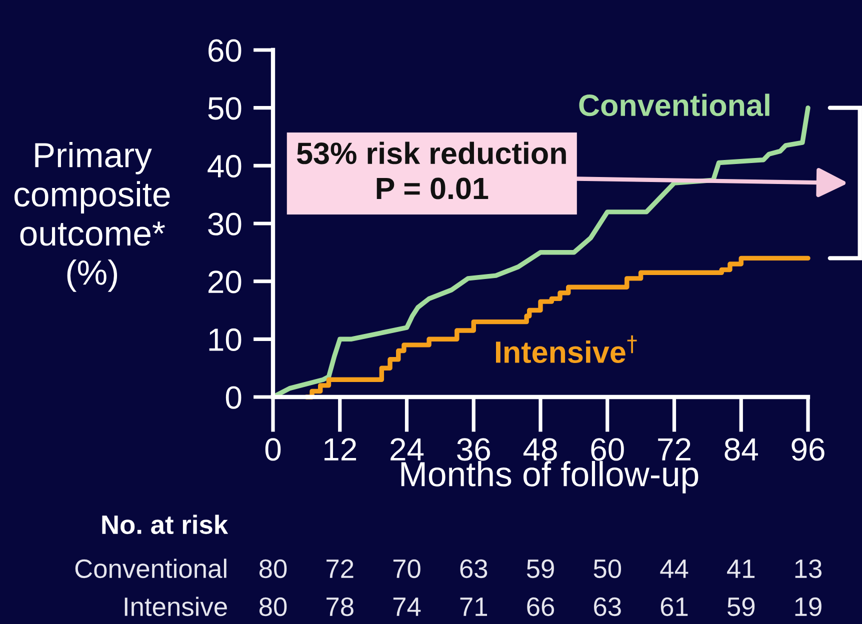 The width and height of the screenshot is (862, 624). Describe the element at coordinates (674, 105) in the screenshot. I see `series-label: Conventional` at that location.